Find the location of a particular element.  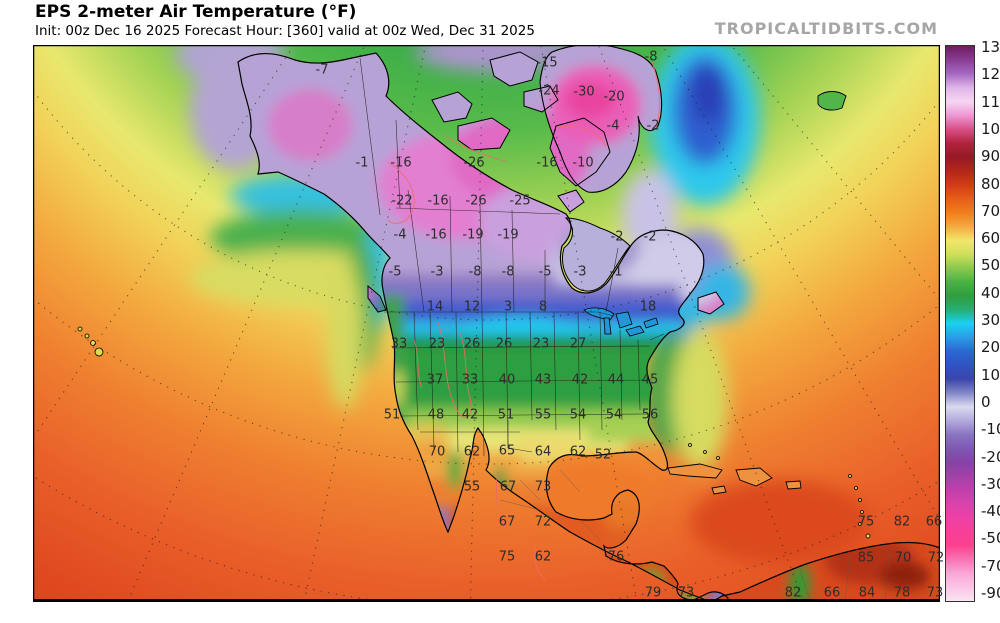

colorbar-tick-label: 30 is located at coordinates (990, 320).